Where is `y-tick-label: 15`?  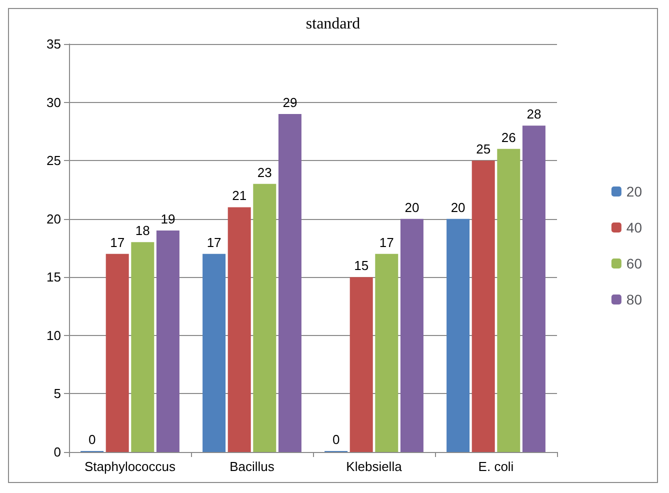
y-tick-label: 15 is located at coordinates (53, 277).